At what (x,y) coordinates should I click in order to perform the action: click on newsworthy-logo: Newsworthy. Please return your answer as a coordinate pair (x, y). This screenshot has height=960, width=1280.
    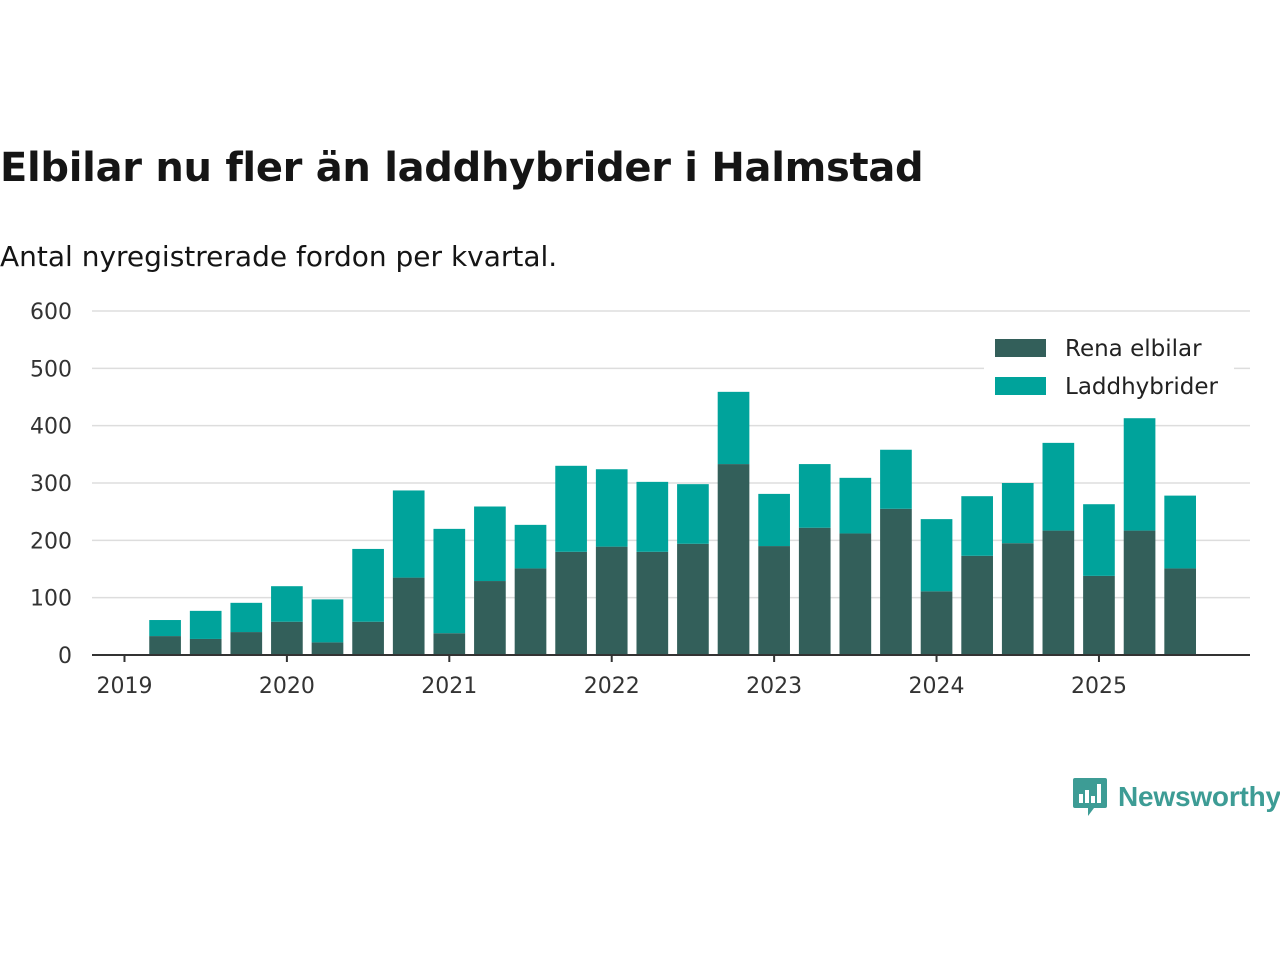
    Looking at the image, I should click on (1176, 797).